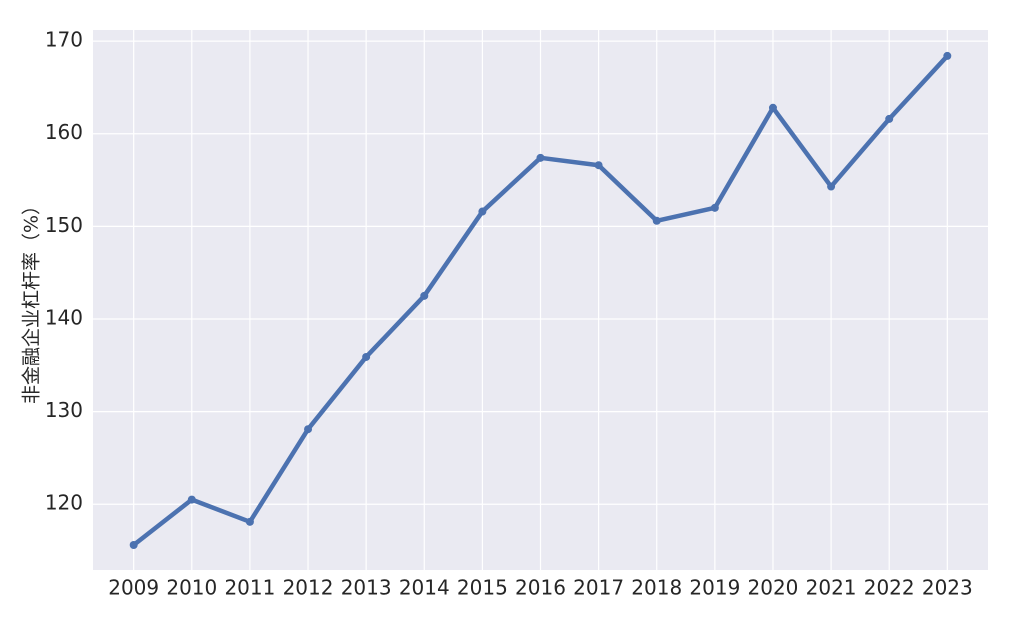 This screenshot has height=625, width=1024. What do you see at coordinates (831, 588) in the screenshot?
I see `x-tick-label: 2021` at bounding box center [831, 588].